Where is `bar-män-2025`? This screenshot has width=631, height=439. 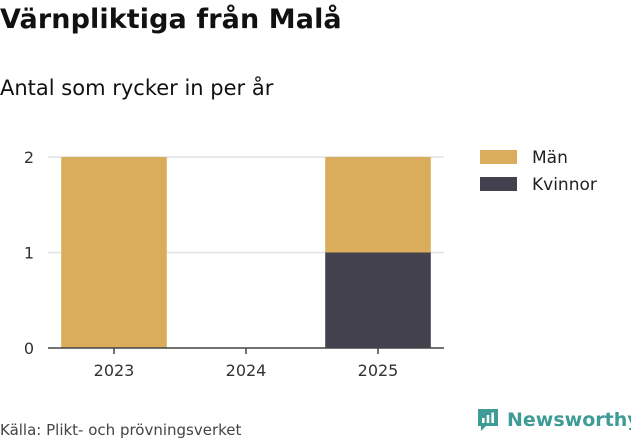
bar-män-2025 is located at coordinates (378, 205).